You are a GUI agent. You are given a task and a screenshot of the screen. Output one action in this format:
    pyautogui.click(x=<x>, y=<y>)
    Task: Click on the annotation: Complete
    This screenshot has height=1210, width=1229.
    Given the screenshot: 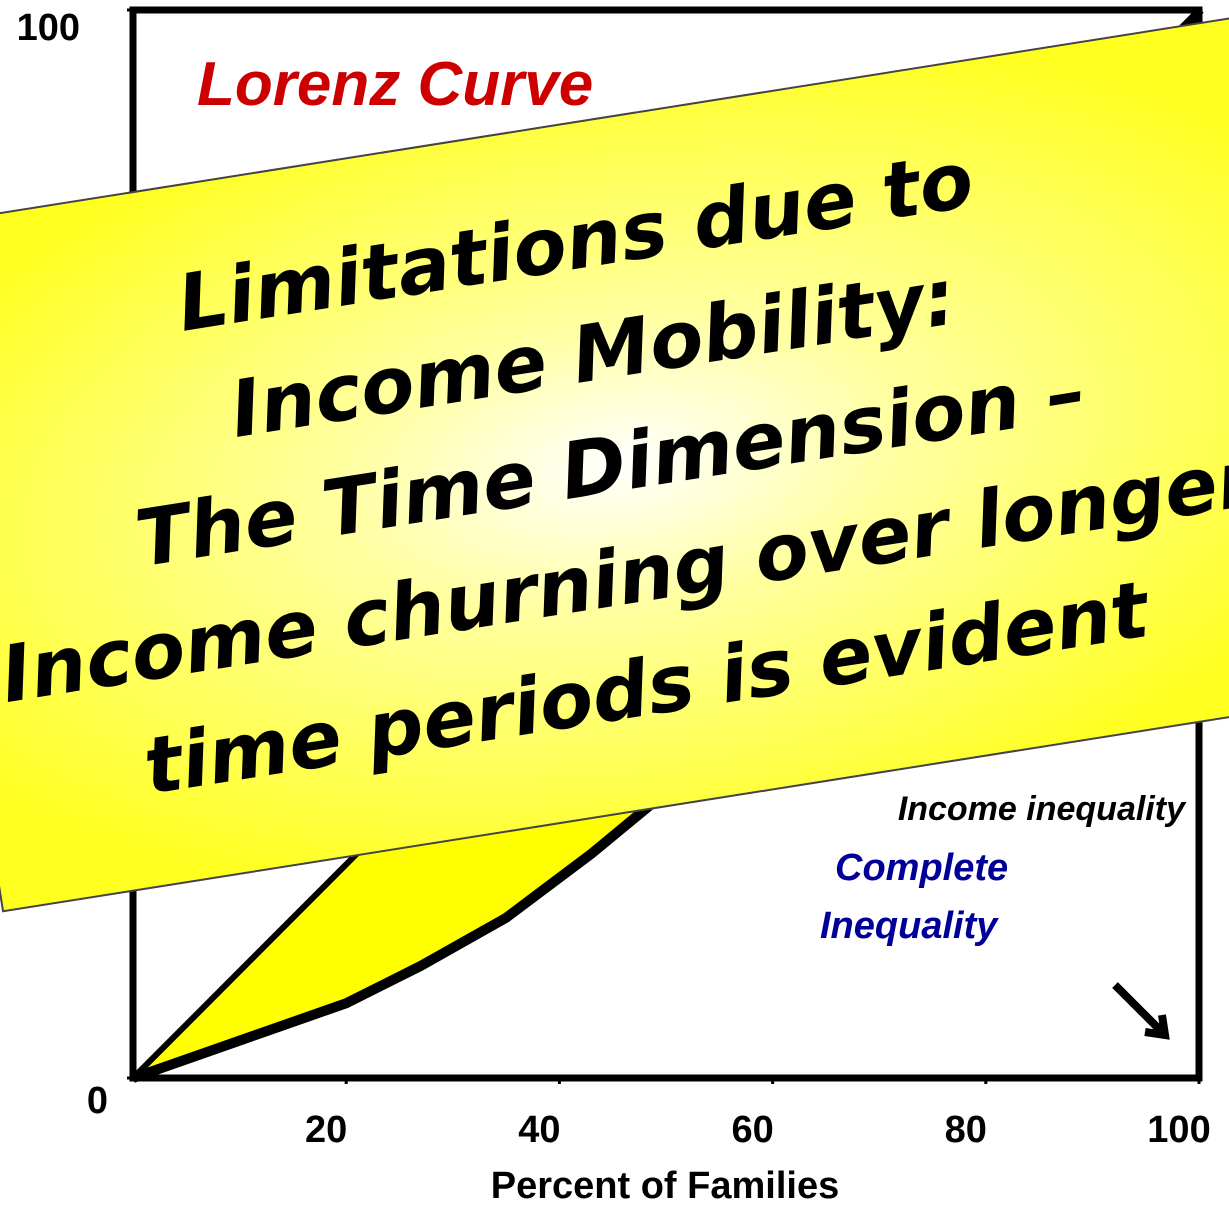 What is the action you would take?
    pyautogui.click(x=921, y=868)
    